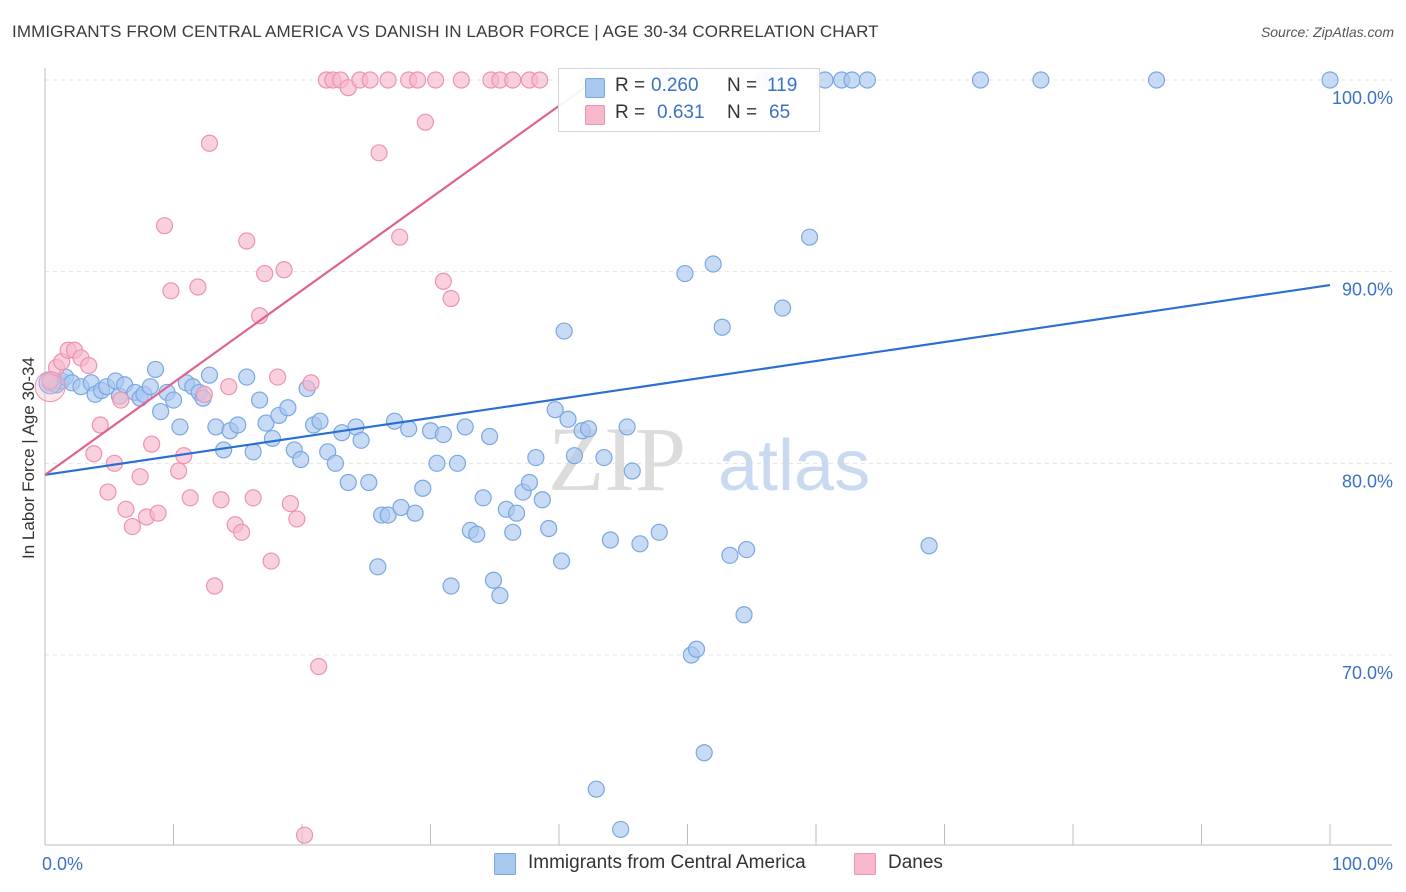 The image size is (1406, 892). Describe the element at coordinates (1367, 290) in the screenshot. I see `y-tick-label: 90.0%` at that location.